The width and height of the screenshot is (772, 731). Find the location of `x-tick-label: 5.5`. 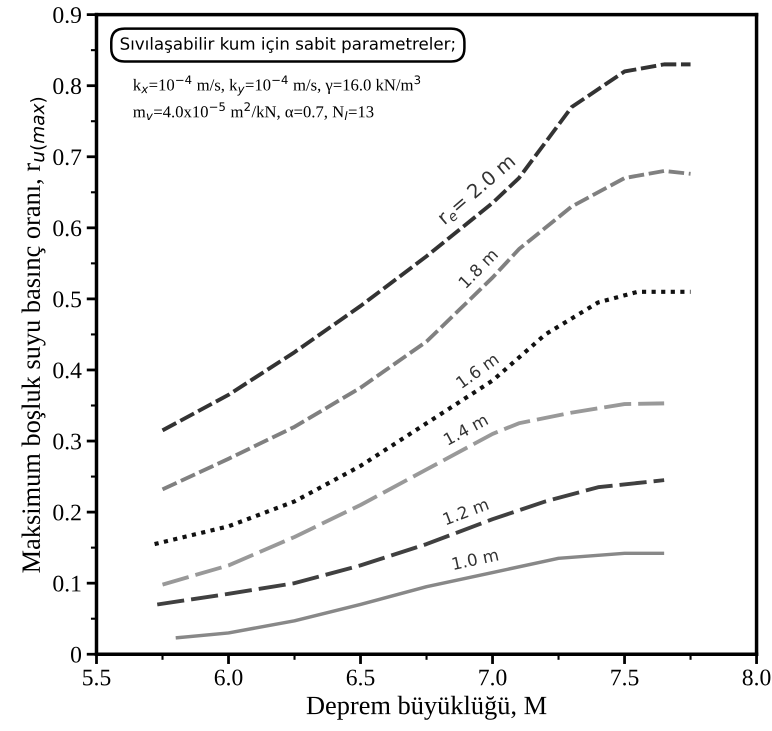

x-tick-label: 5.5 is located at coordinates (96, 678).